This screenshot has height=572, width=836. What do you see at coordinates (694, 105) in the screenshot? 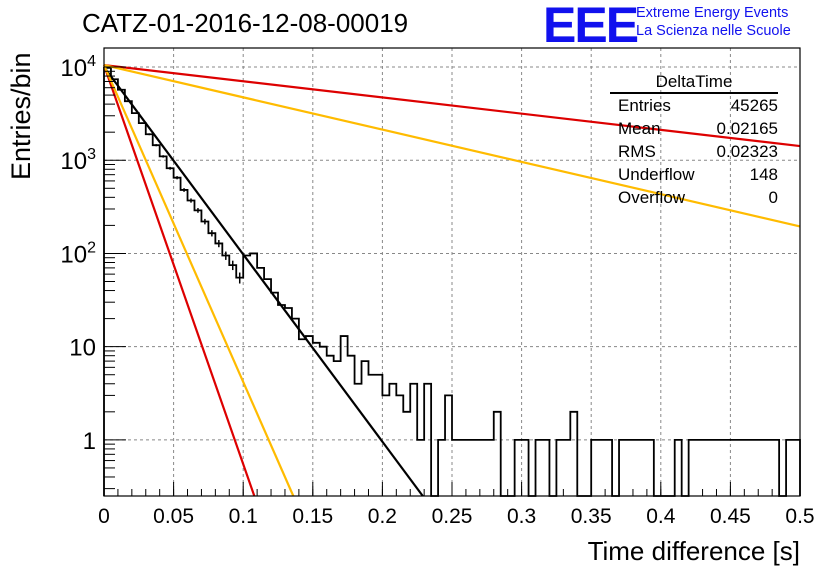
I see `stats-row-entries: Entries 45265` at bounding box center [694, 105].